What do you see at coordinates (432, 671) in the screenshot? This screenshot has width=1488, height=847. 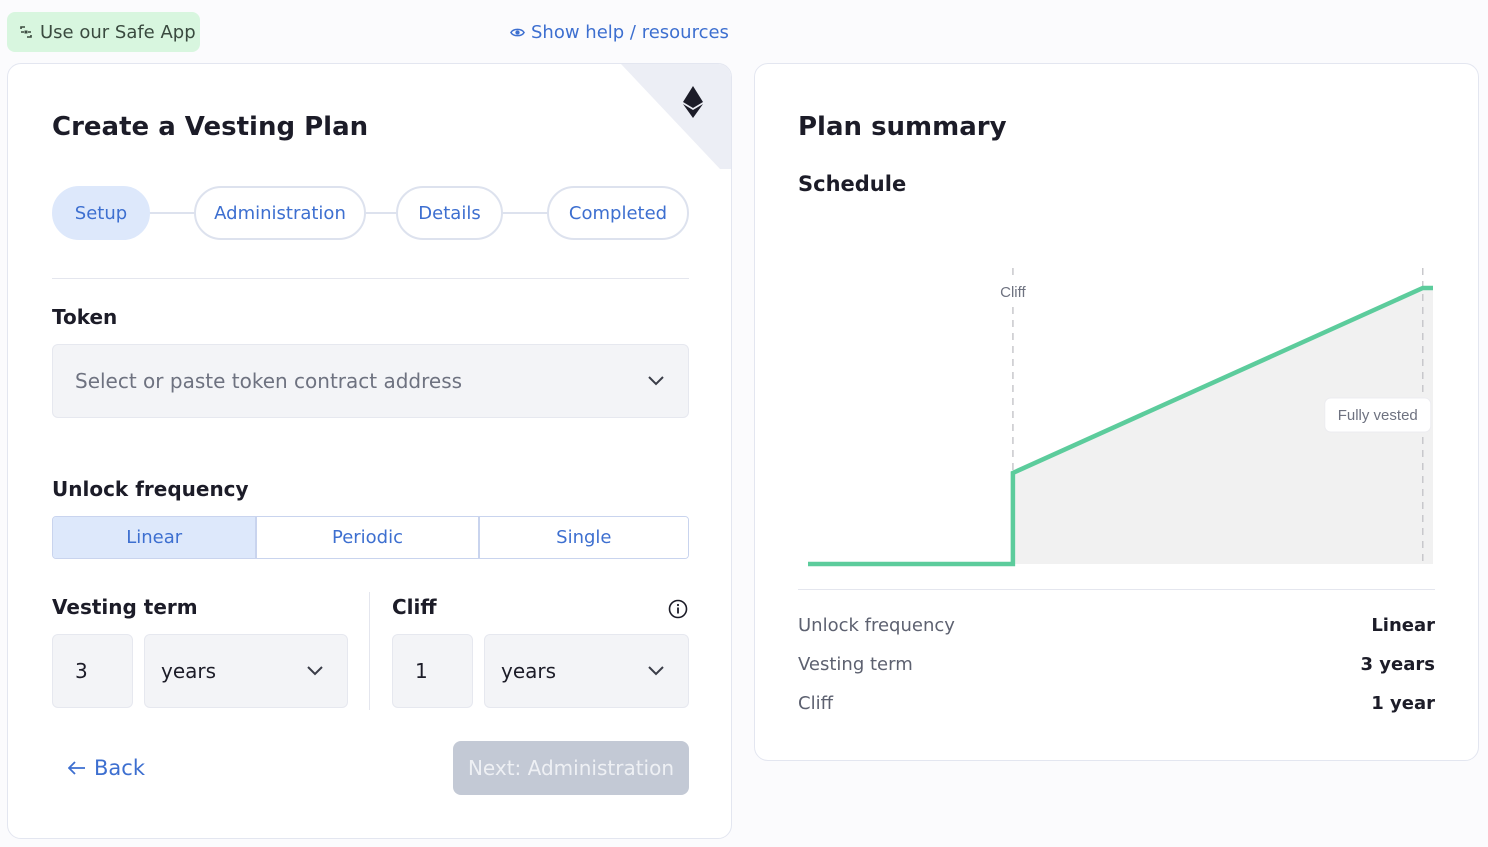 I see `cliff-input: 1` at bounding box center [432, 671].